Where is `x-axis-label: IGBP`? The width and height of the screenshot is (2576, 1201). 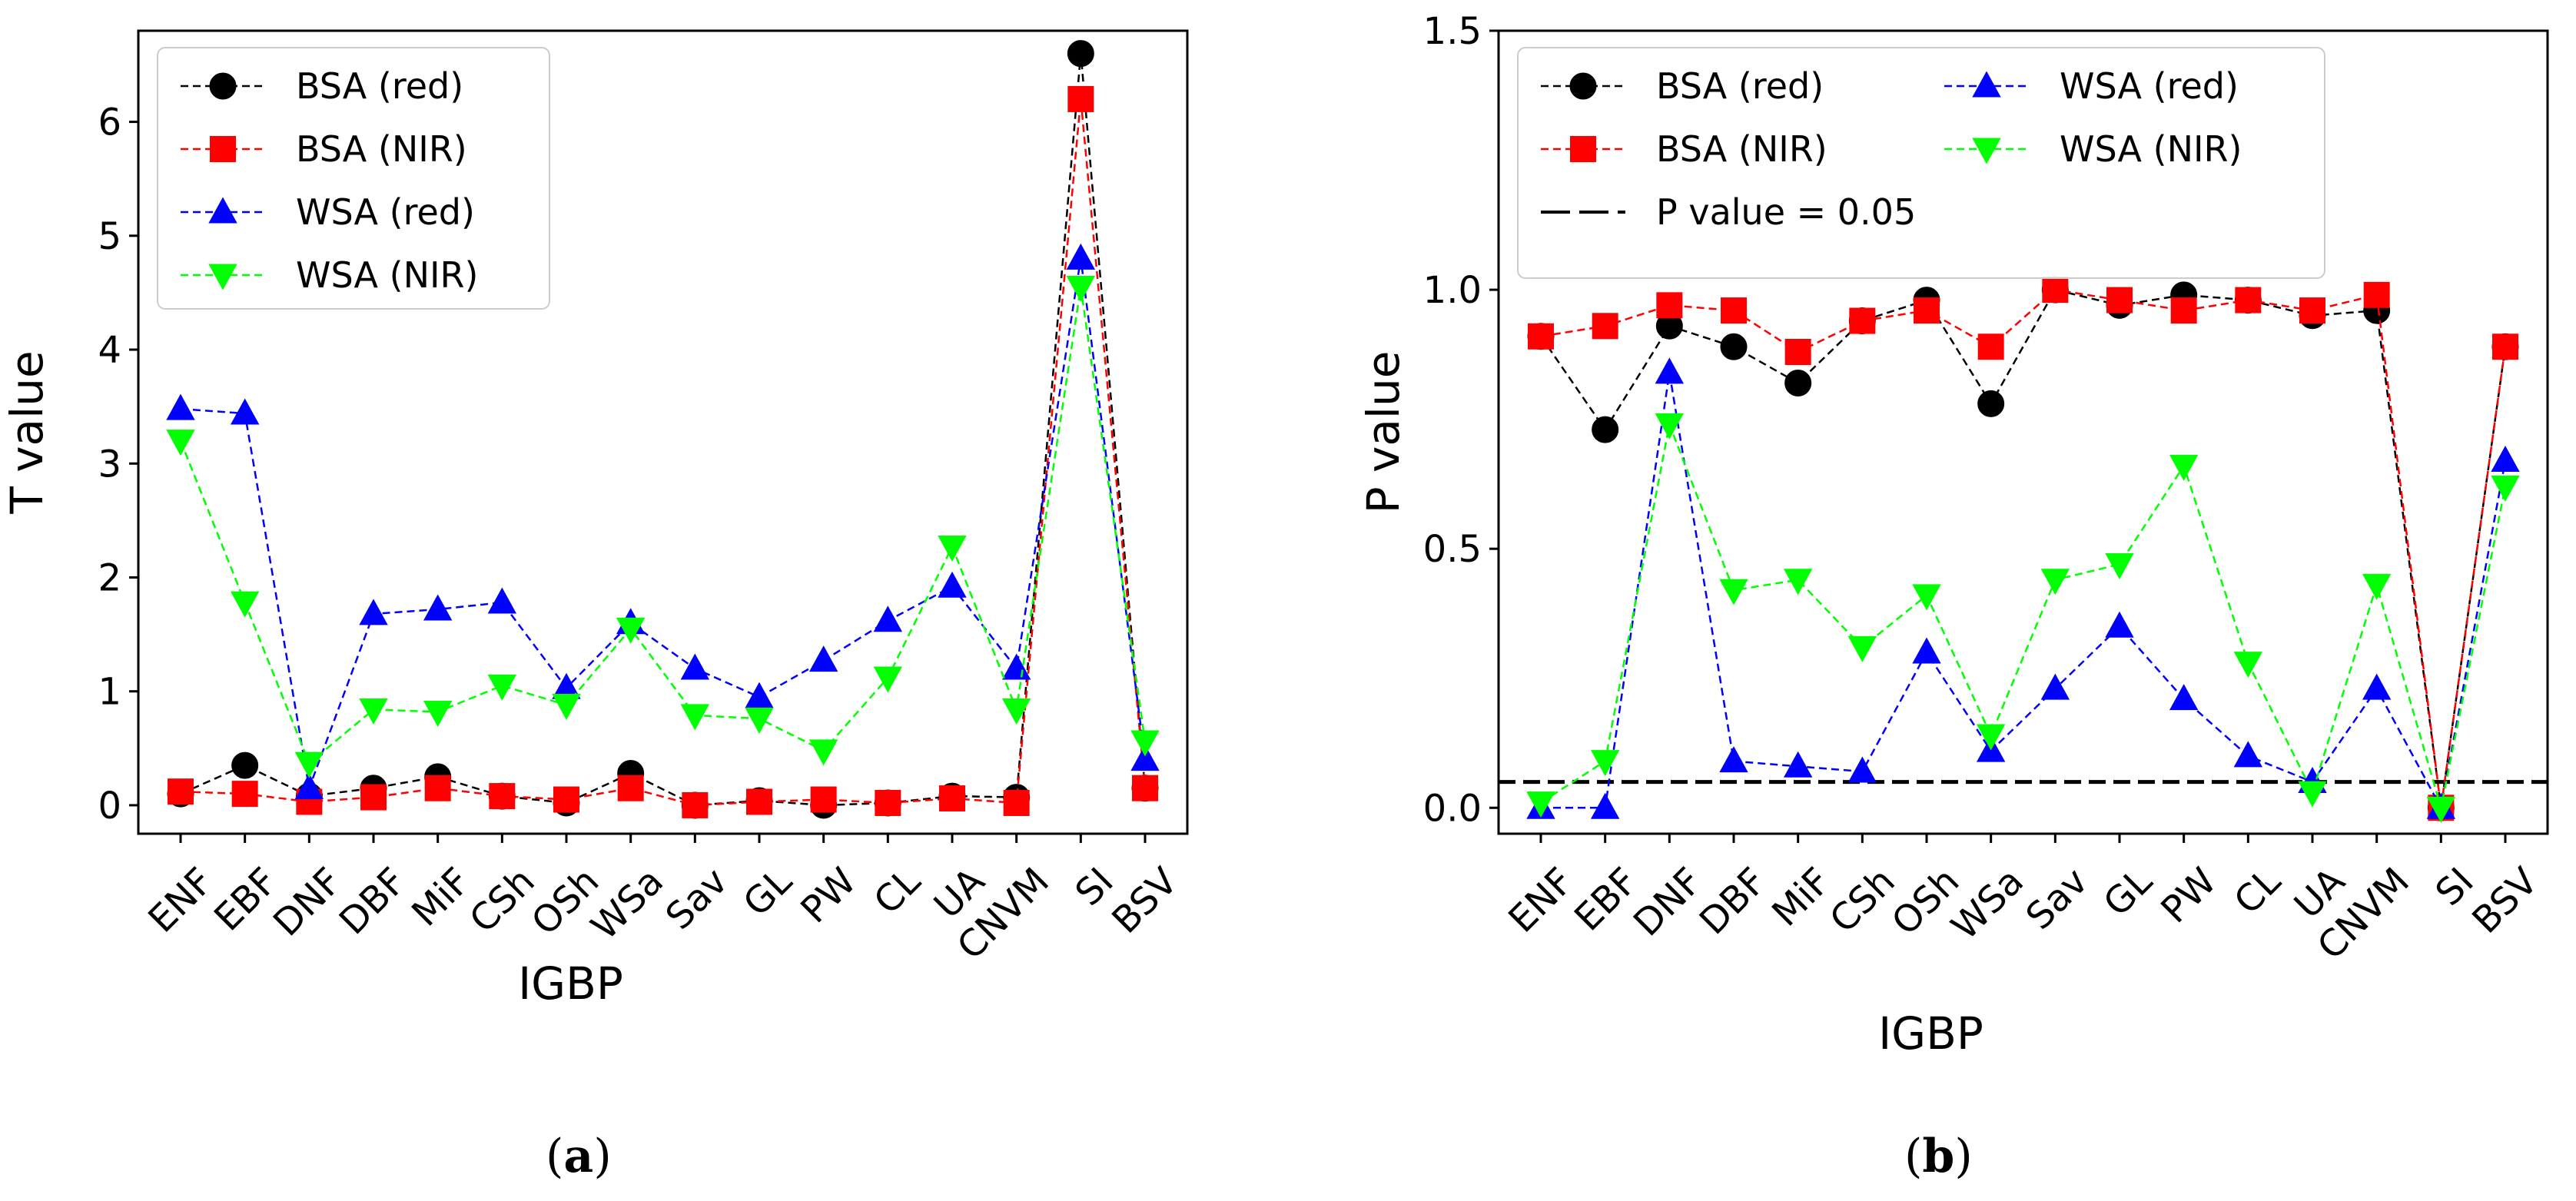 x-axis-label: IGBP is located at coordinates (570, 983).